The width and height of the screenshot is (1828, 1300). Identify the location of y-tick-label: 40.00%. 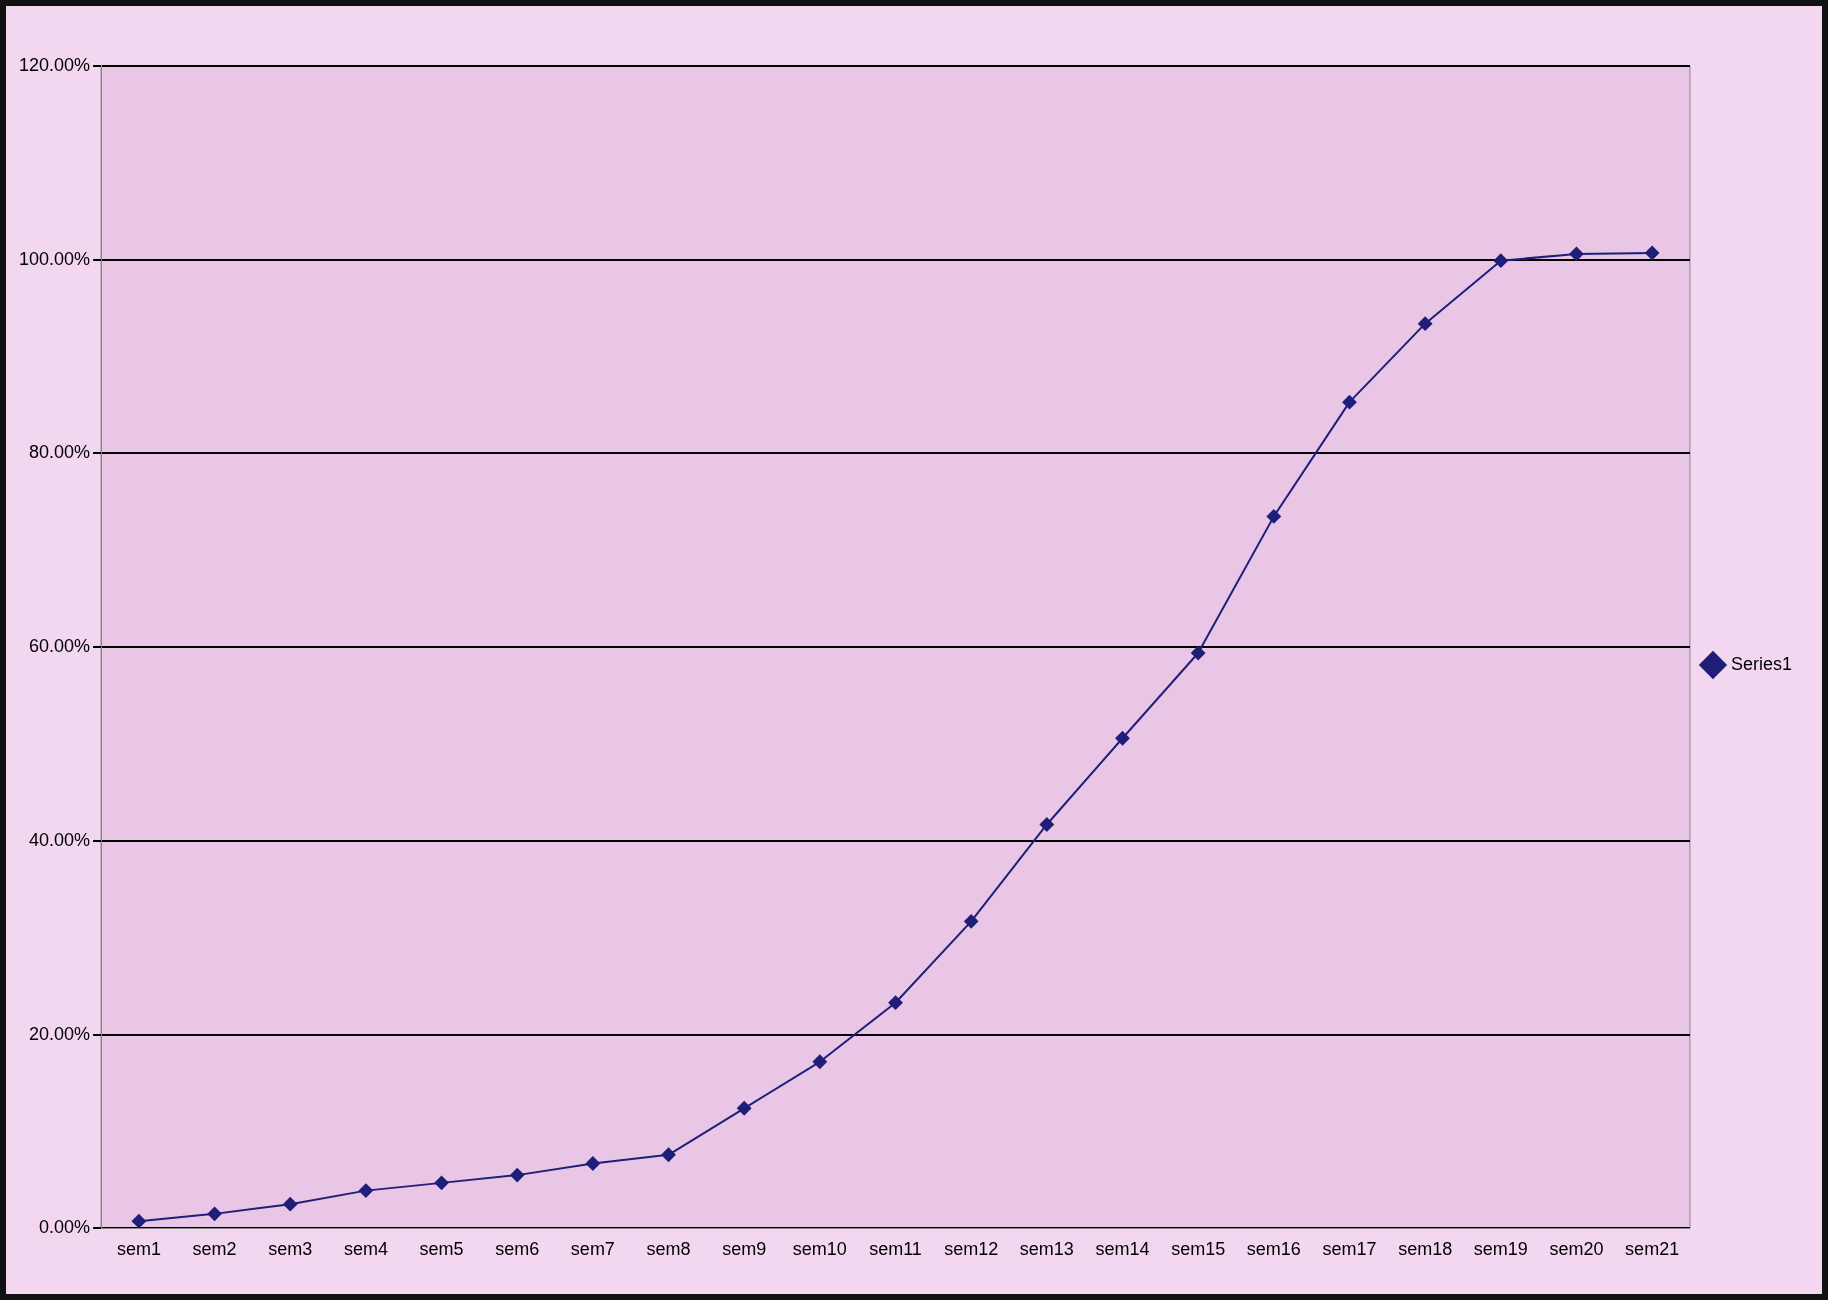
(60, 839).